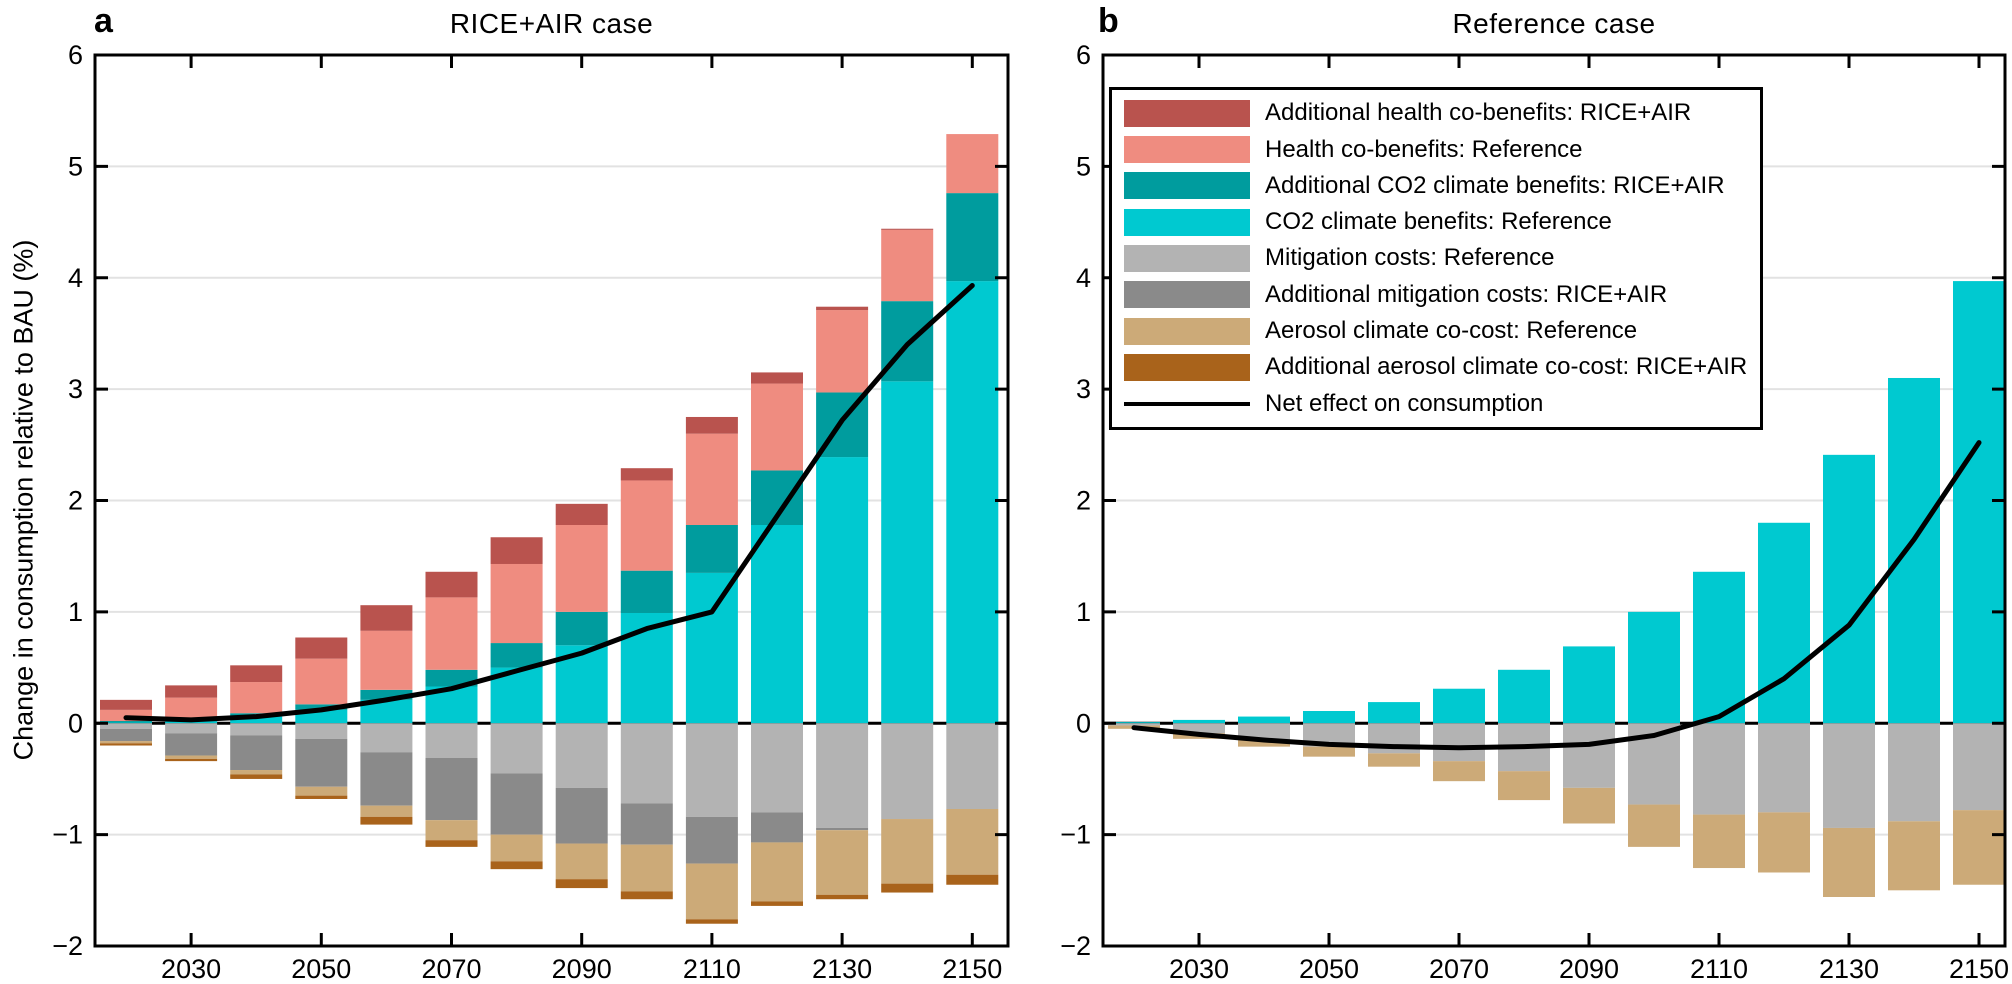 The image size is (2012, 984). Describe the element at coordinates (516, 804) in the screenshot. I see `bar-segment-a-2080-darkgray` at that location.